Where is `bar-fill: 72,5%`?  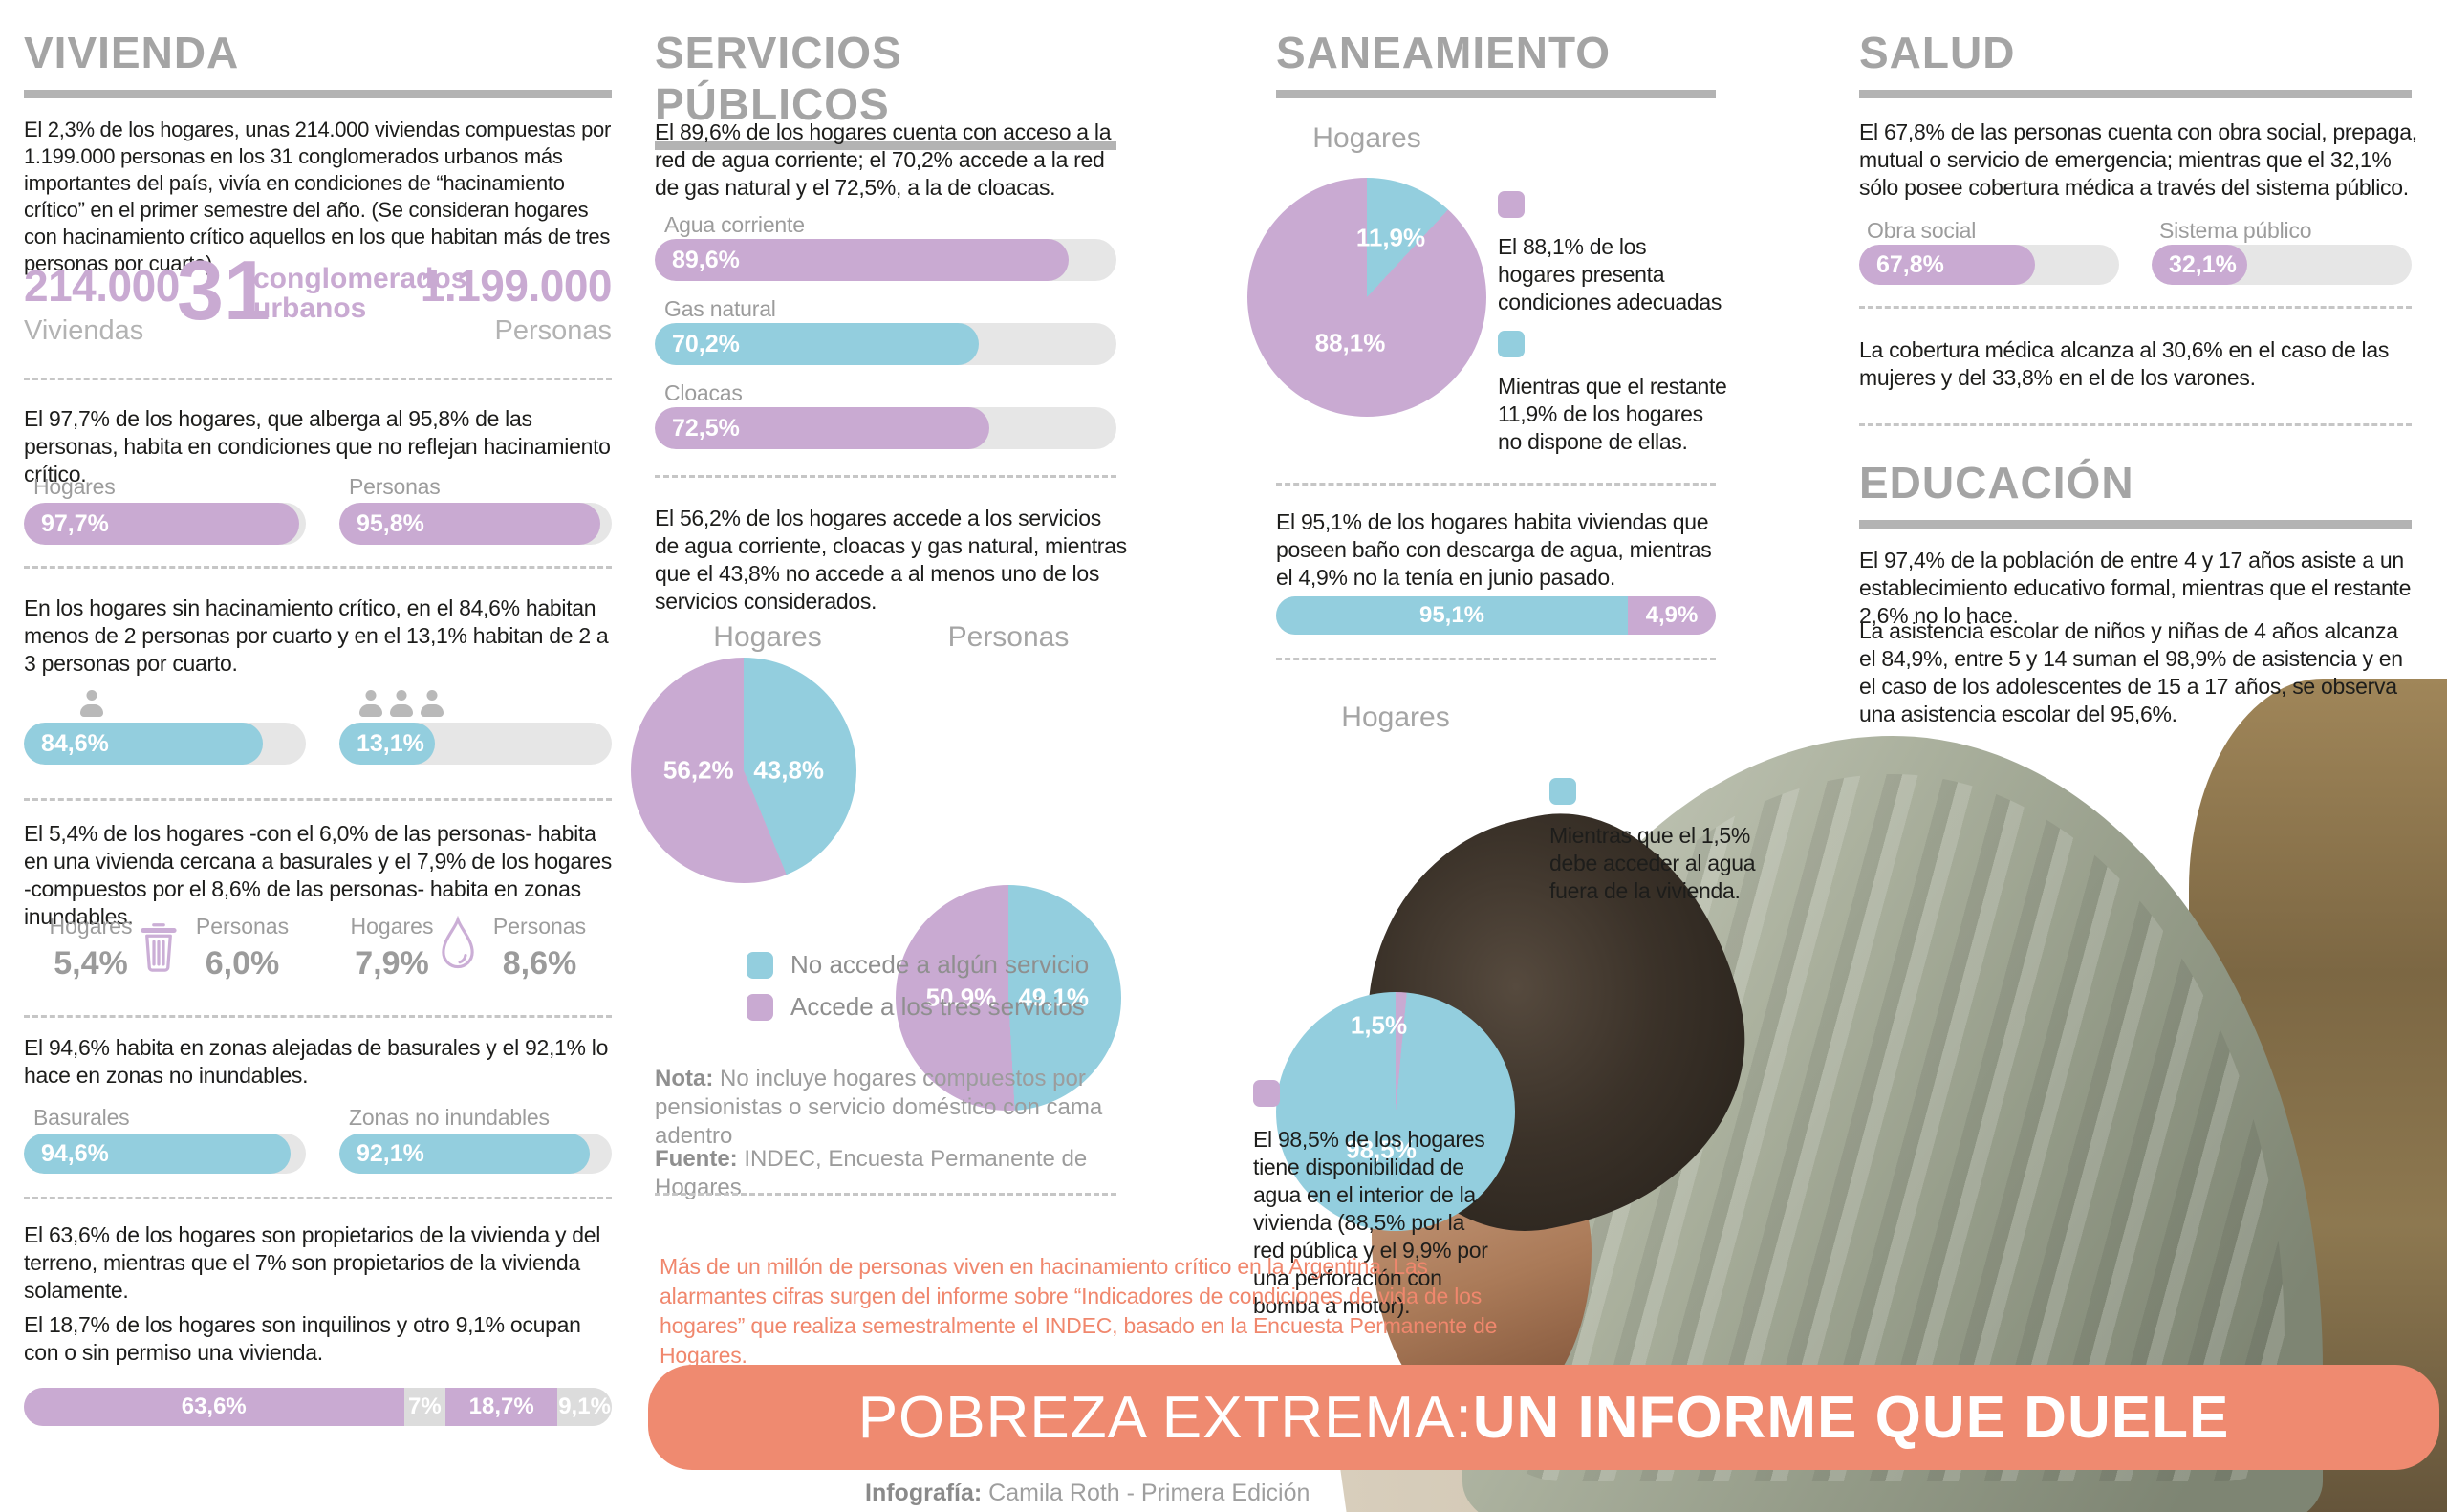 bar-fill: 72,5% is located at coordinates (822, 428).